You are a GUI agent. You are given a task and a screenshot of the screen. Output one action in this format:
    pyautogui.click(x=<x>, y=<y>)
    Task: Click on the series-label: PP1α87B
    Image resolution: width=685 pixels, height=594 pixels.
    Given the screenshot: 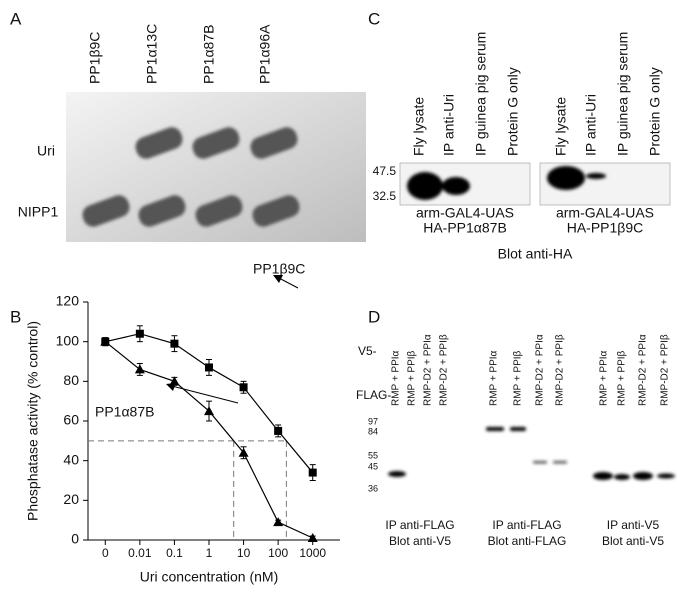 What is the action you would take?
    pyautogui.click(x=124, y=412)
    